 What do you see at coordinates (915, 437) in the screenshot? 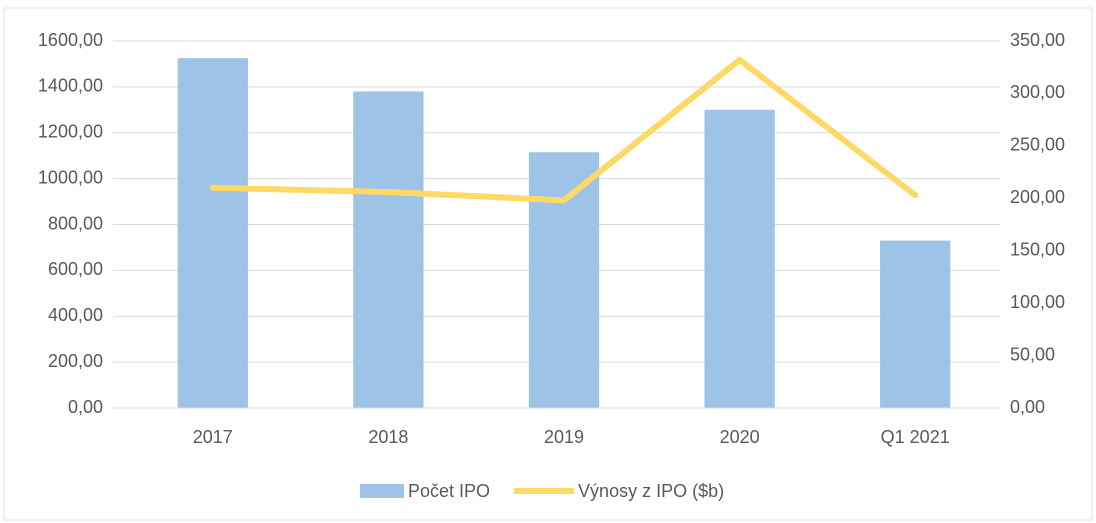
I see `x-tick-label: Q1 2021` at bounding box center [915, 437].